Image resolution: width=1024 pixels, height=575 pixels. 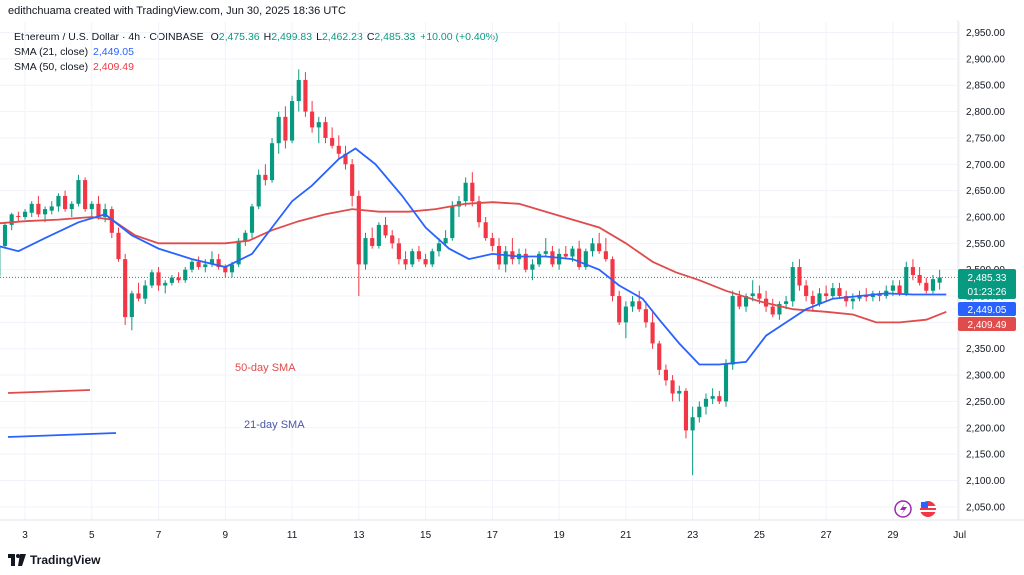 What do you see at coordinates (959, 535) in the screenshot?
I see `x-tick-label: Jul` at bounding box center [959, 535].